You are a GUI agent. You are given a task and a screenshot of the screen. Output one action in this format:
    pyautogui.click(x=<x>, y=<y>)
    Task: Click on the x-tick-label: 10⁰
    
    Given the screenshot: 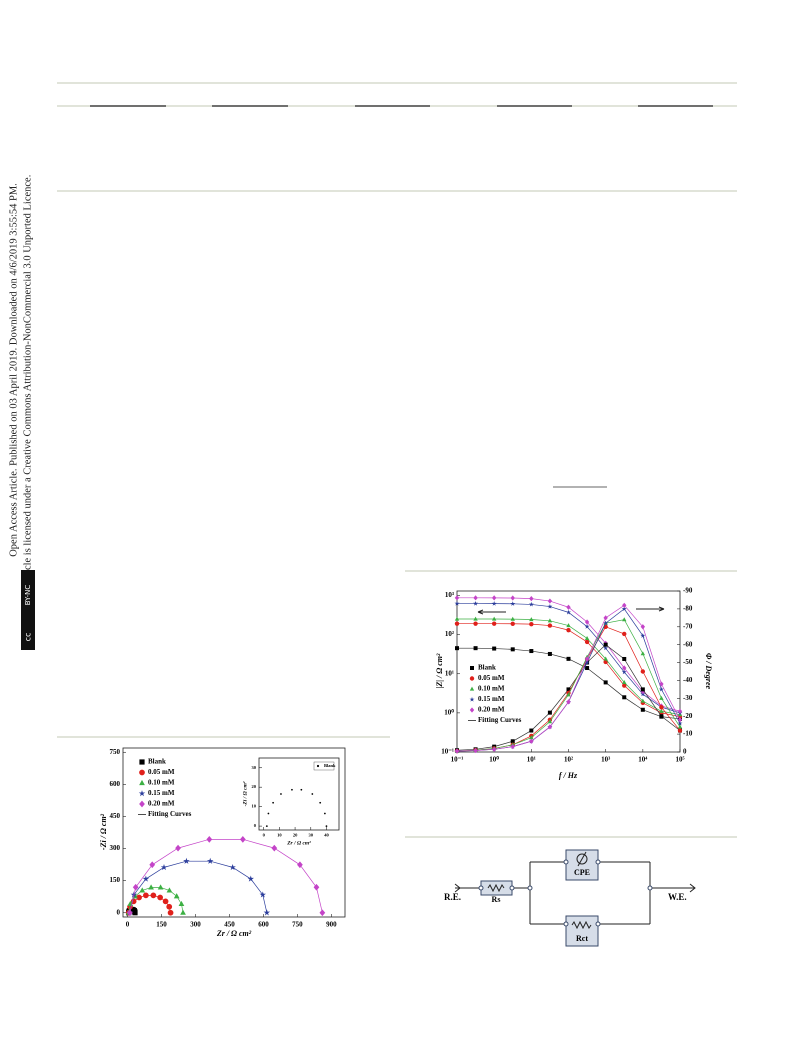 What is the action you would take?
    pyautogui.click(x=494, y=760)
    